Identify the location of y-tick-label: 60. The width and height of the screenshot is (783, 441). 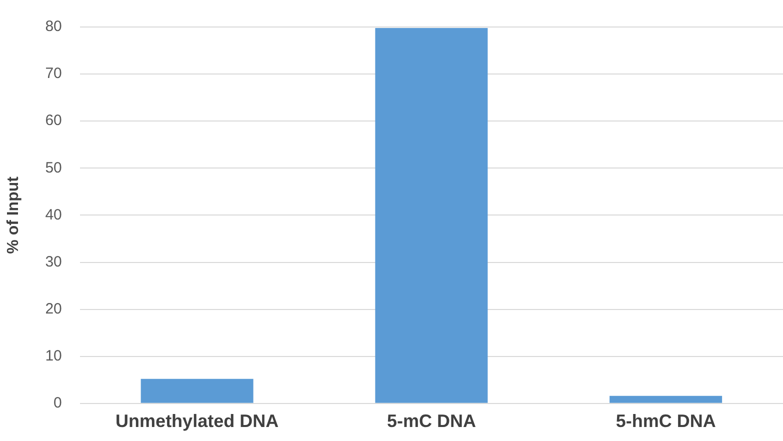
(53, 121).